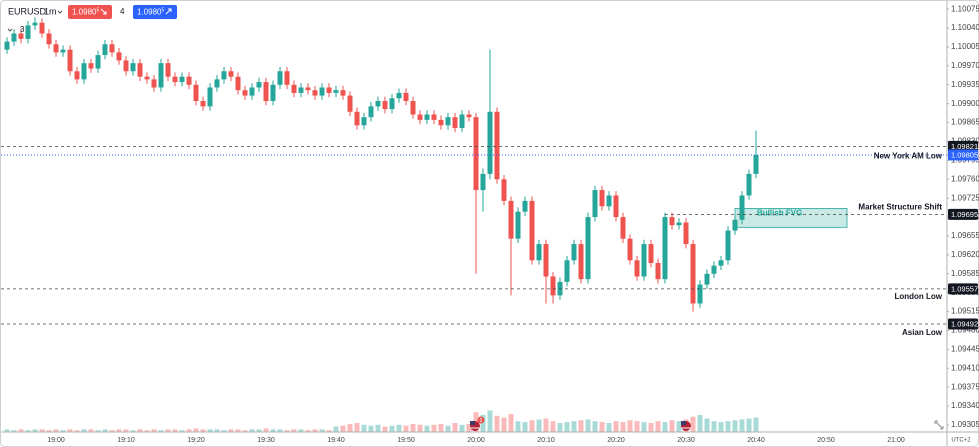 The width and height of the screenshot is (979, 447). Describe the element at coordinates (481, 421) in the screenshot. I see `event-badge-count: 2` at that location.